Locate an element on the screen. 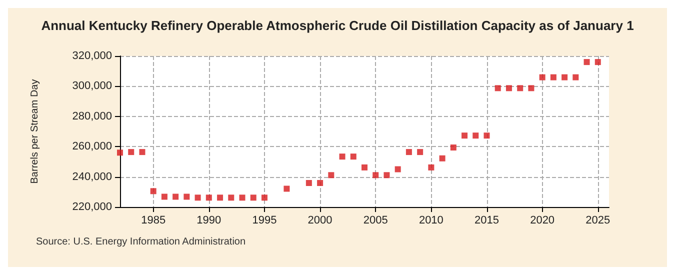  x-tick-label: 2010 is located at coordinates (431, 220).